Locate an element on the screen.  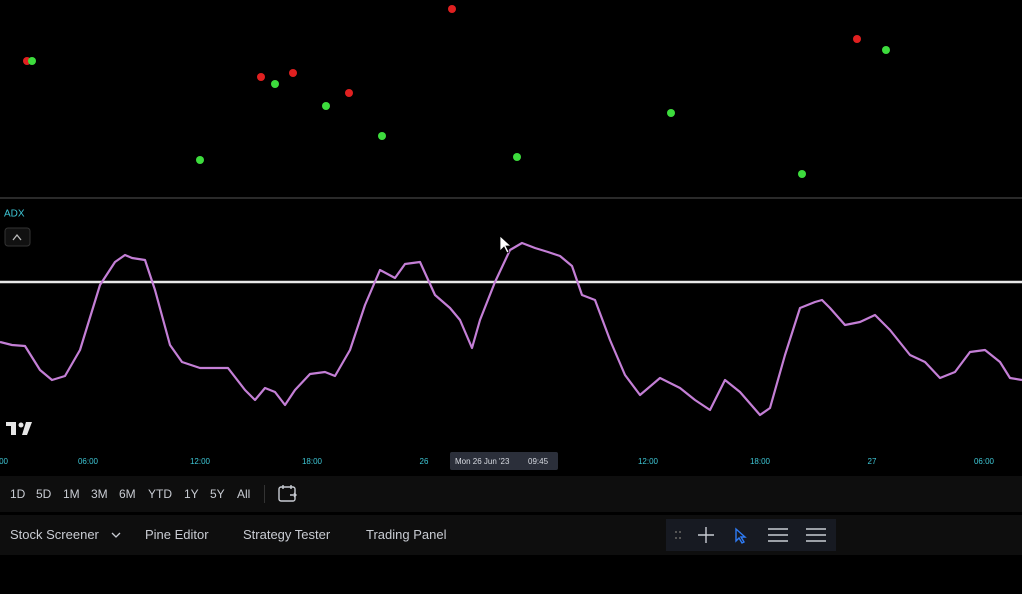
range-toolbar: 1D 5D 1M 3M 6M YTD 1Y 5Y All is located at coordinates (511, 494).